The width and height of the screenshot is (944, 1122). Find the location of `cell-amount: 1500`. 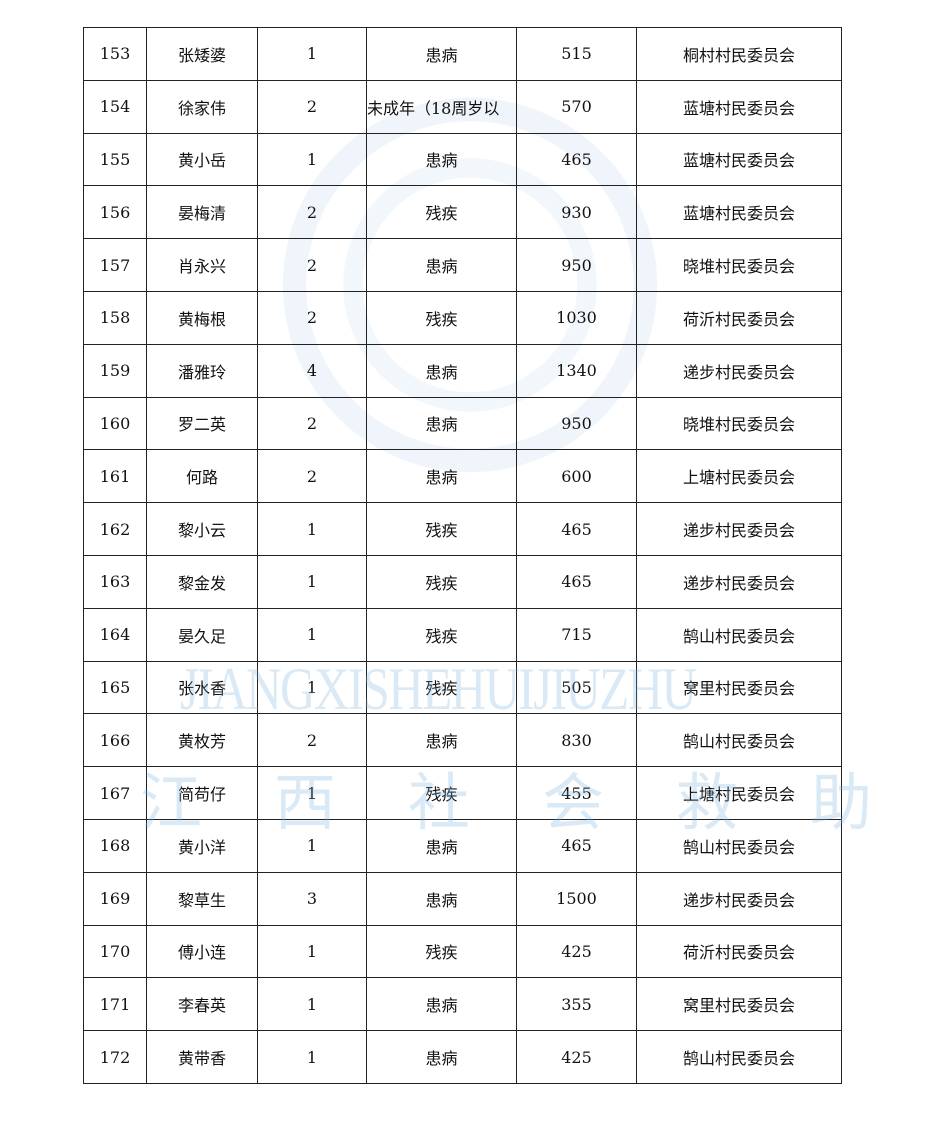

cell-amount: 1500 is located at coordinates (576, 898).